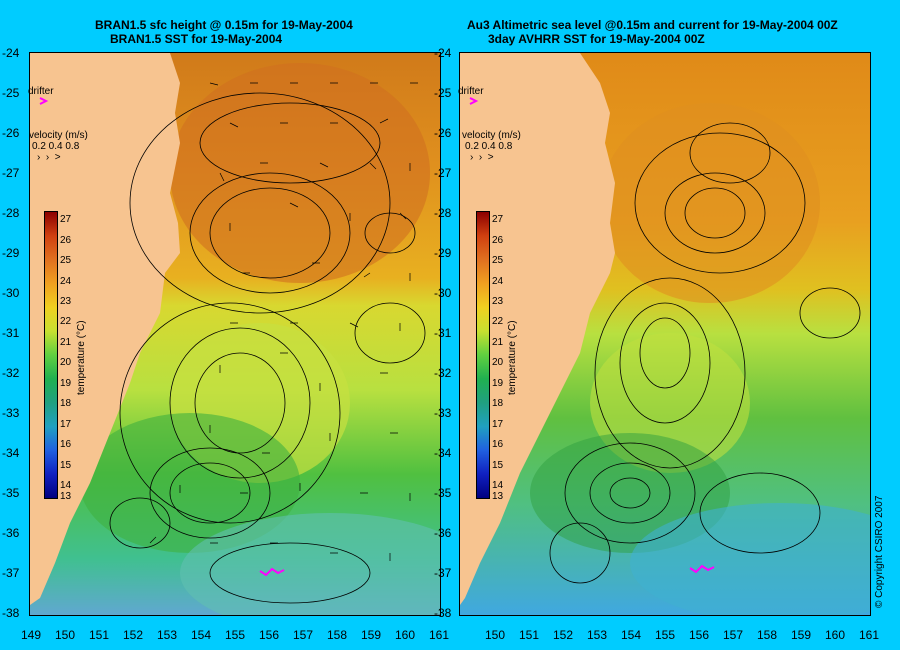 This screenshot has height=650, width=900. Describe the element at coordinates (702, 569) in the screenshot. I see `drifter-track-right` at that location.